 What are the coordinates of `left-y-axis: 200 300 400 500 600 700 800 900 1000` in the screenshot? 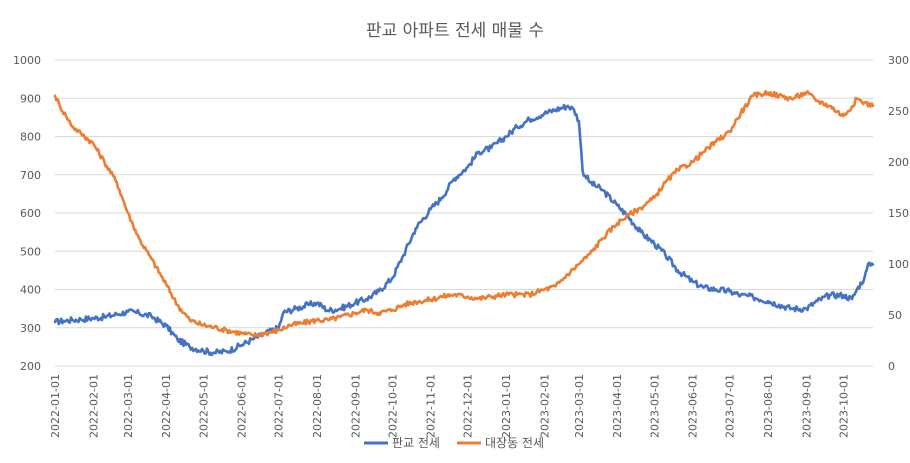 It's located at (27, 213).